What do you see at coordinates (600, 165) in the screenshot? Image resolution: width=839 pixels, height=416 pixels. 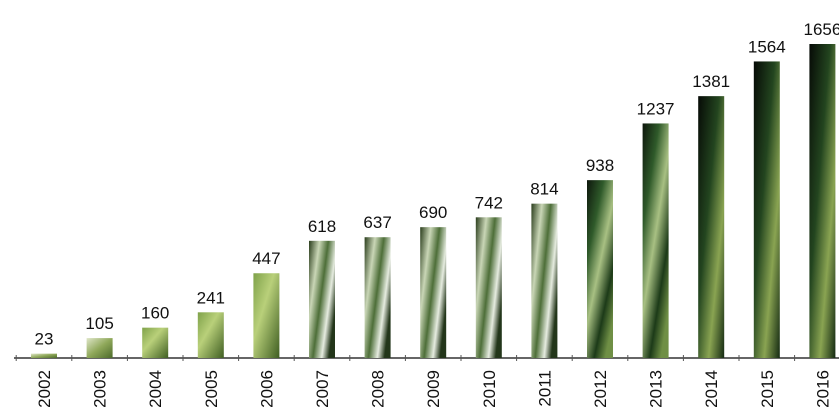 I see `value-label: 938` at bounding box center [600, 165].